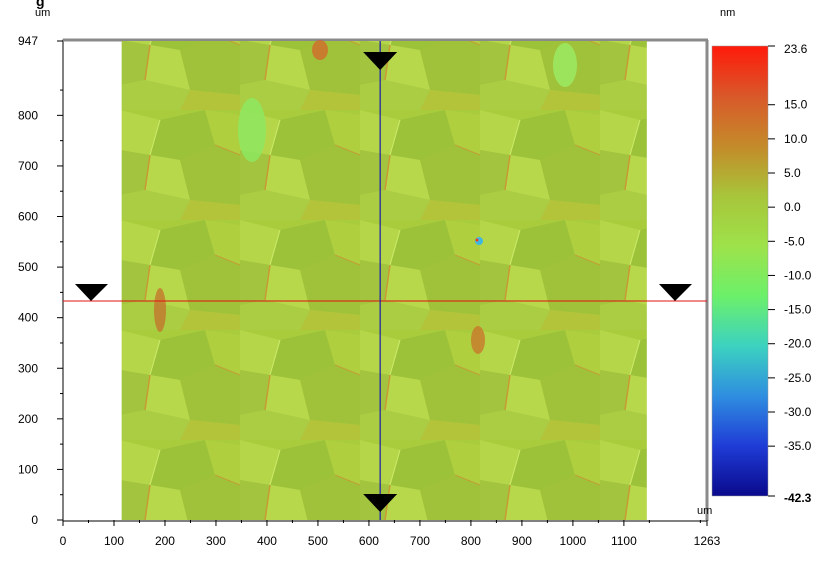 The image size is (817, 569). I want to click on colorbar-min-label: -42.3, so click(798, 498).